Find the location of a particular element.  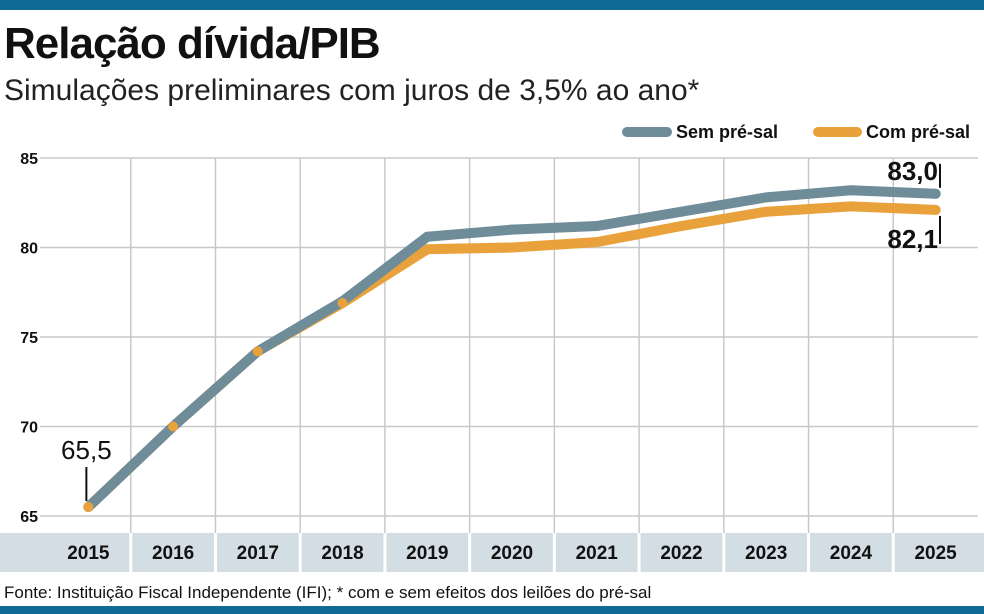

x-tick-label: 2015 is located at coordinates (88, 553).